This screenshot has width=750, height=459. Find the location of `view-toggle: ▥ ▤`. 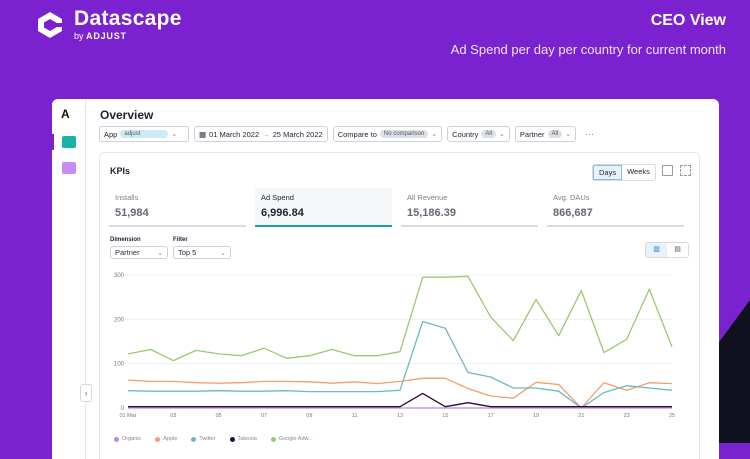

view-toggle: ▥ ▤ is located at coordinates (667, 250).